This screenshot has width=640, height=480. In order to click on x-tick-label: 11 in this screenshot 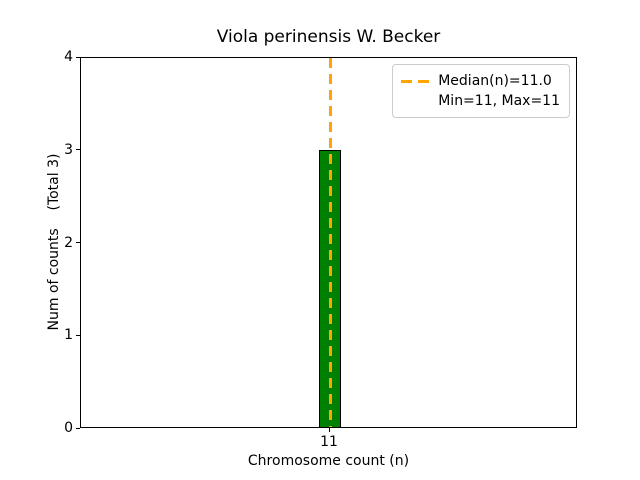, I will do `click(329, 442)`.